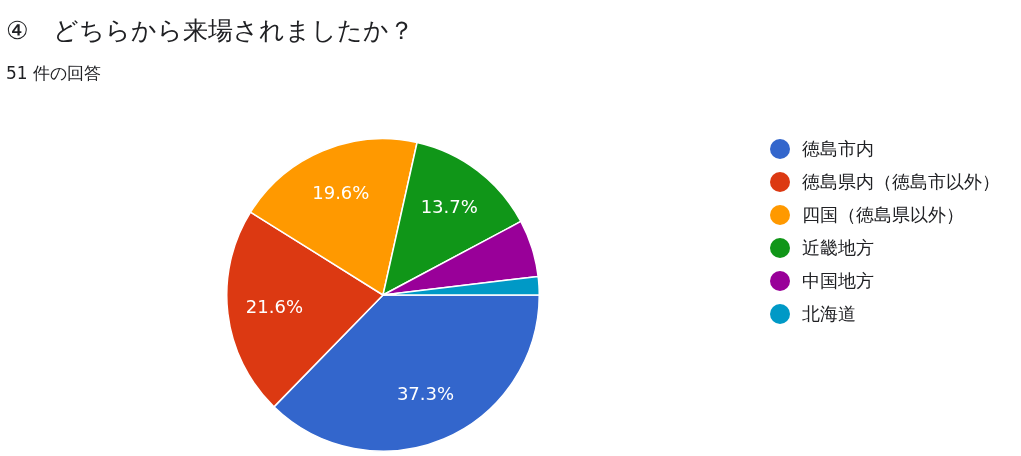 This screenshot has width=1021, height=456. What do you see at coordinates (425, 394) in the screenshot?
I see `data-label: 37.3%` at bounding box center [425, 394].